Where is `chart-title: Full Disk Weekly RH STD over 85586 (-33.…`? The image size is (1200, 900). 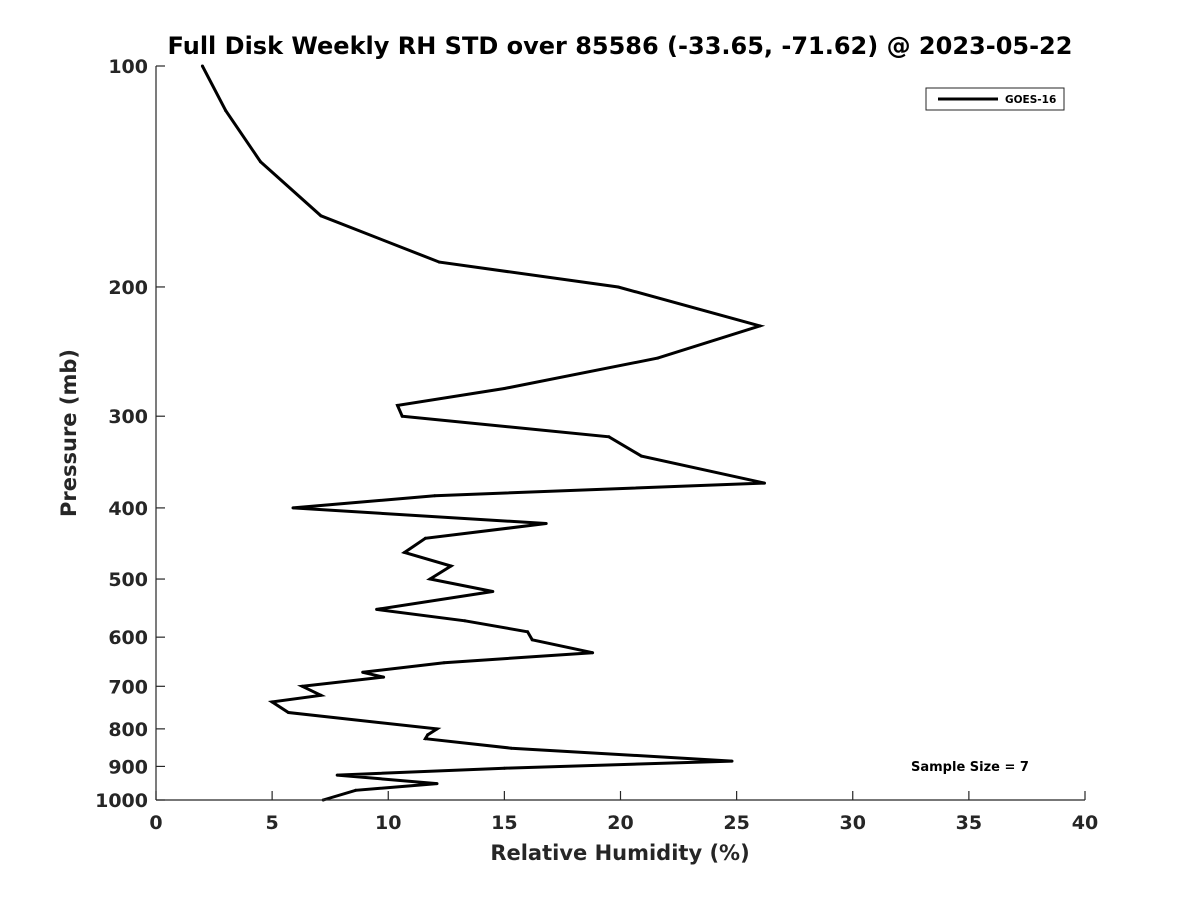
chart-title: Full Disk Weekly RH STD over 85586 (-33.… is located at coordinates (620, 46).